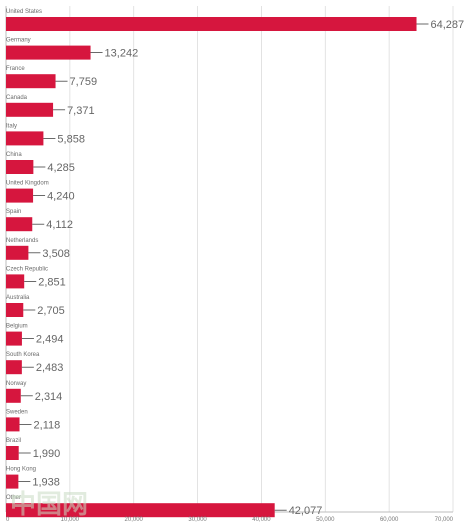  I want to click on value-label: 4,240, so click(61, 197).